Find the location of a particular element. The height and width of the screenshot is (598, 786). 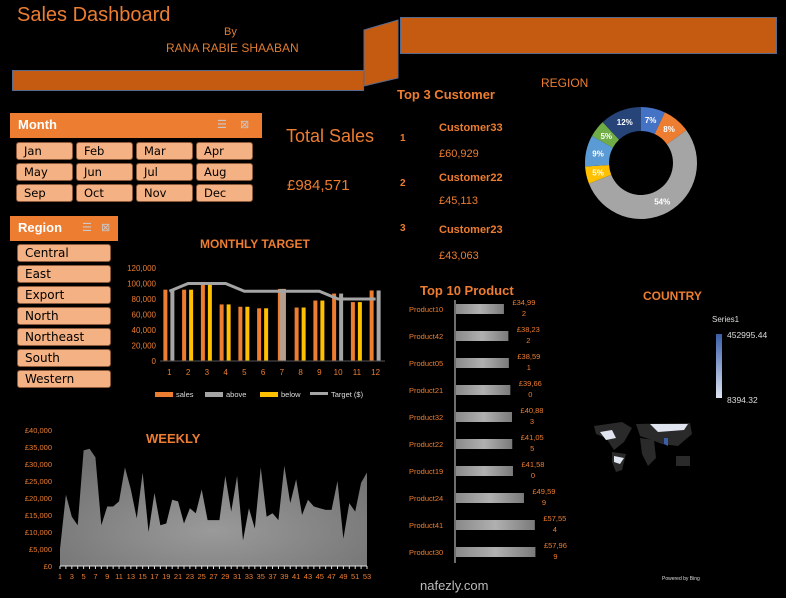

legend-label: Target ($) is located at coordinates (347, 394).